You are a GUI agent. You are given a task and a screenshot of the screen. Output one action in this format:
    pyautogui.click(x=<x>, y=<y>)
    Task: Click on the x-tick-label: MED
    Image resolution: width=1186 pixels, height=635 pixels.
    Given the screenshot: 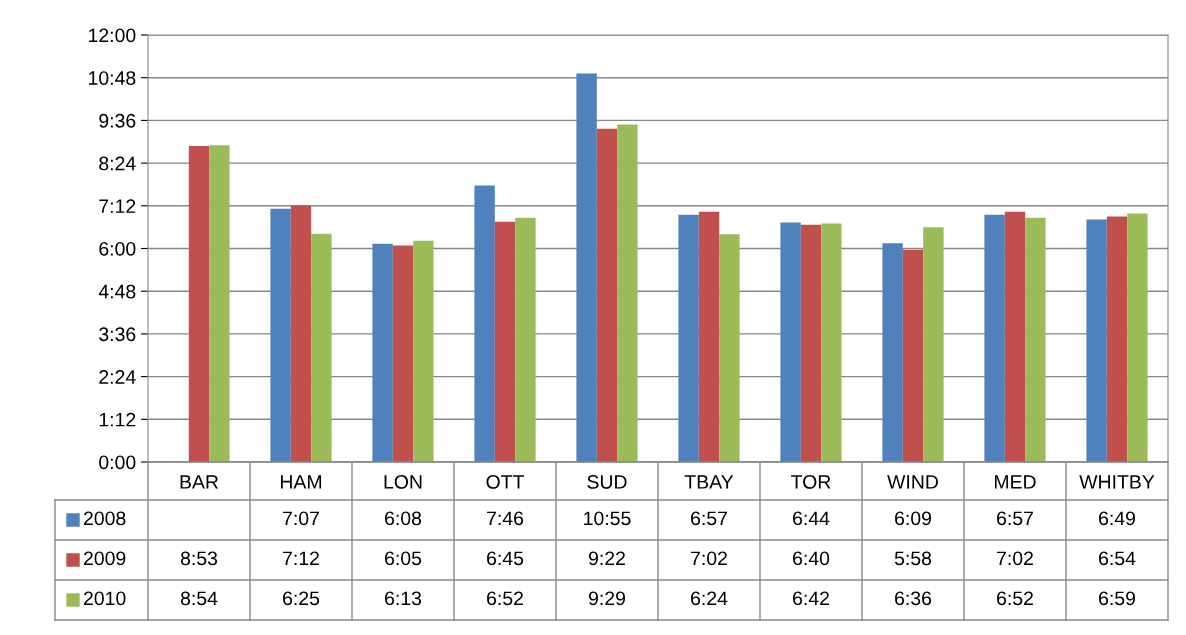 What is the action you would take?
    pyautogui.click(x=1015, y=482)
    